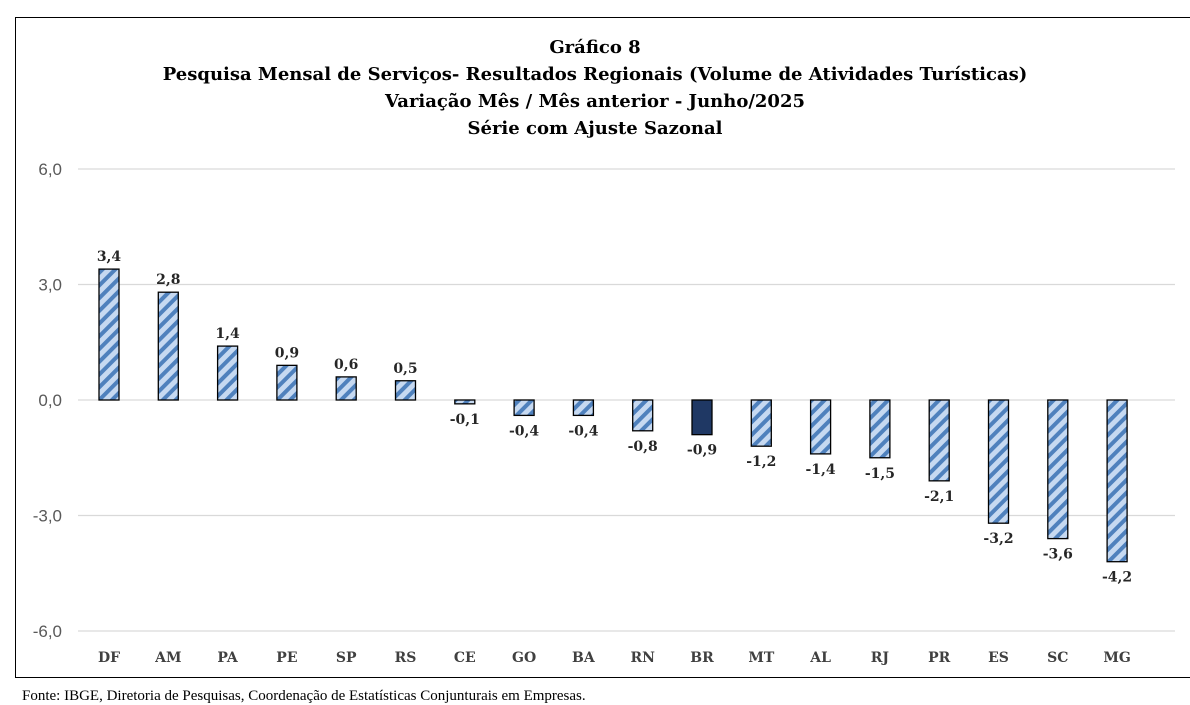 This screenshot has width=1190, height=705. What do you see at coordinates (228, 658) in the screenshot?
I see `x-tick-label: PA` at bounding box center [228, 658].